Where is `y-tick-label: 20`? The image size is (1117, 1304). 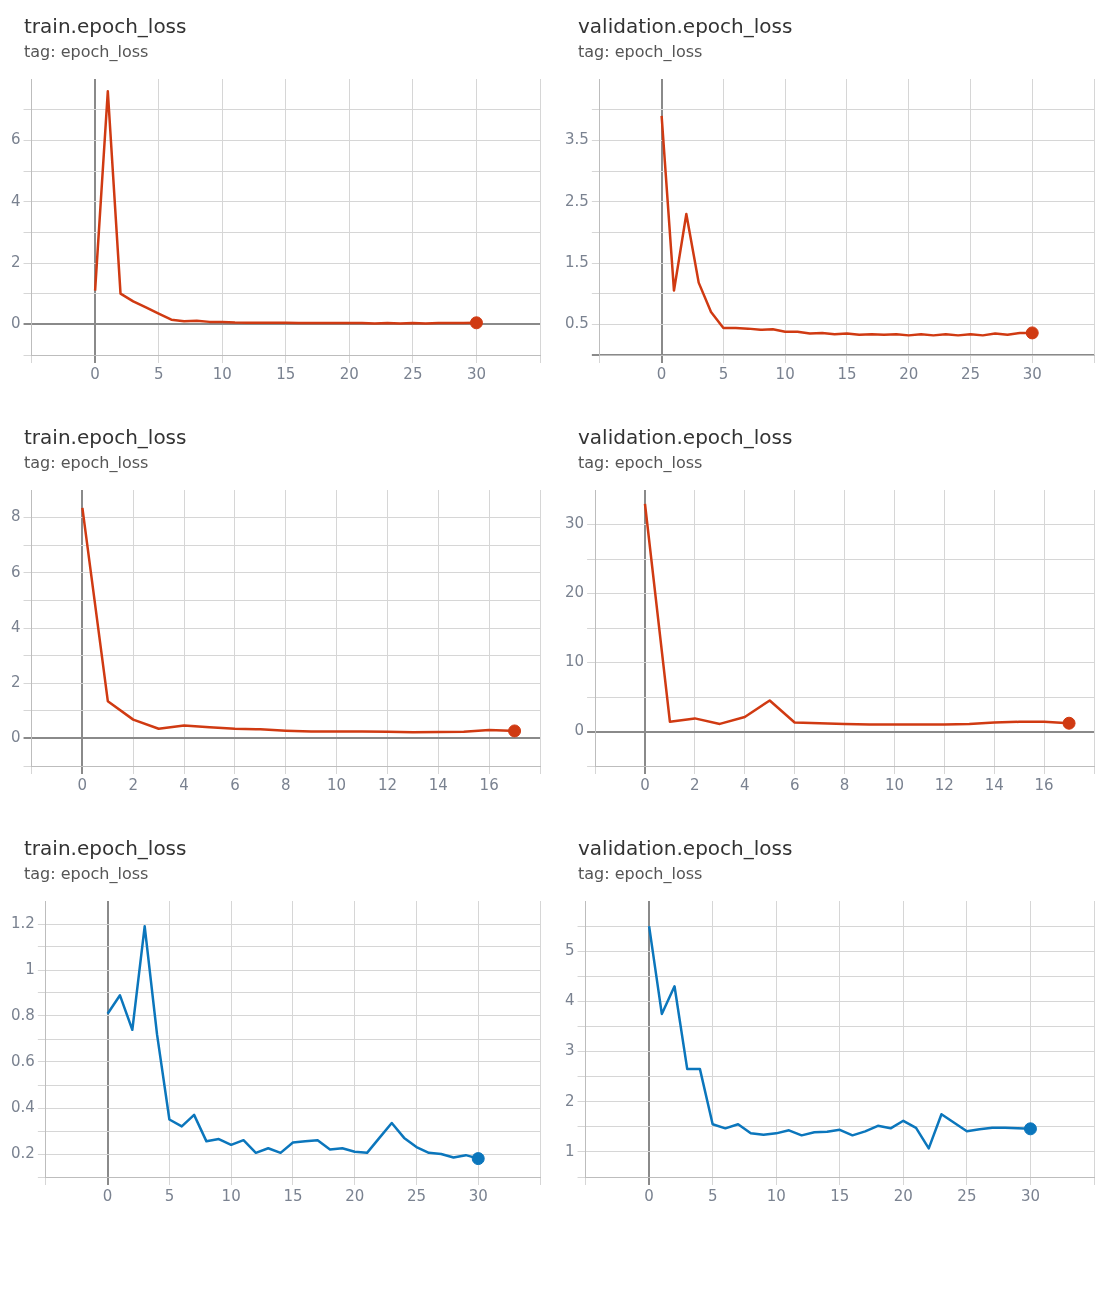
y-tick-label: 20 is located at coordinates (574, 592).